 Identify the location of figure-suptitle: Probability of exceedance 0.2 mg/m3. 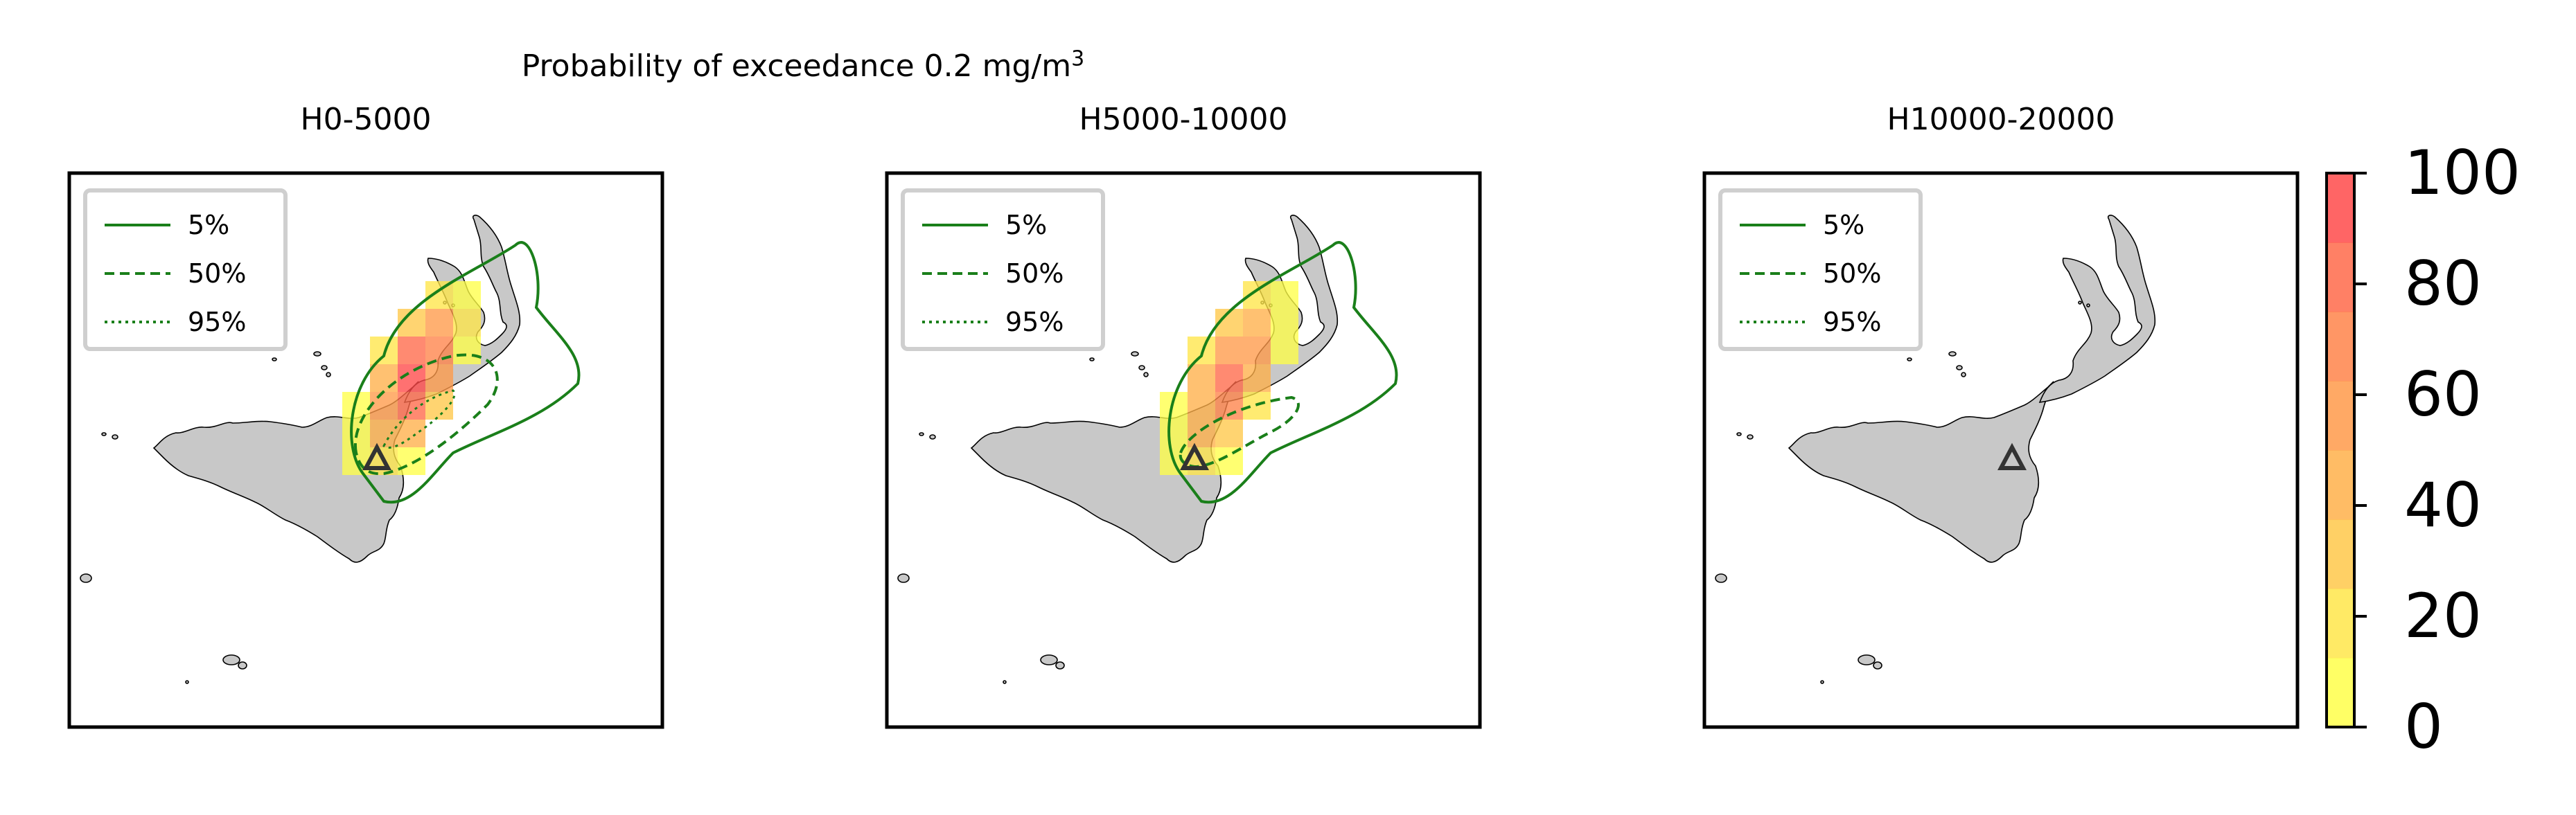
(803, 65).